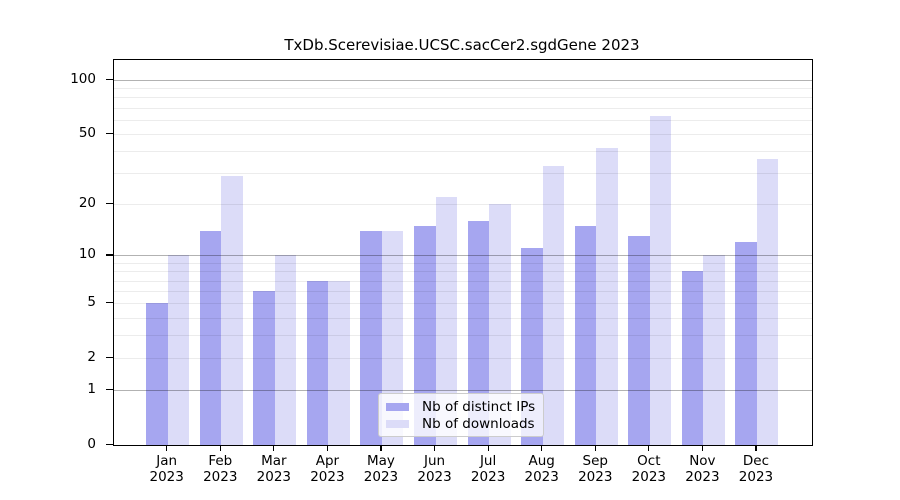  I want to click on x-tick-label: Apr 2023, so click(327, 469).